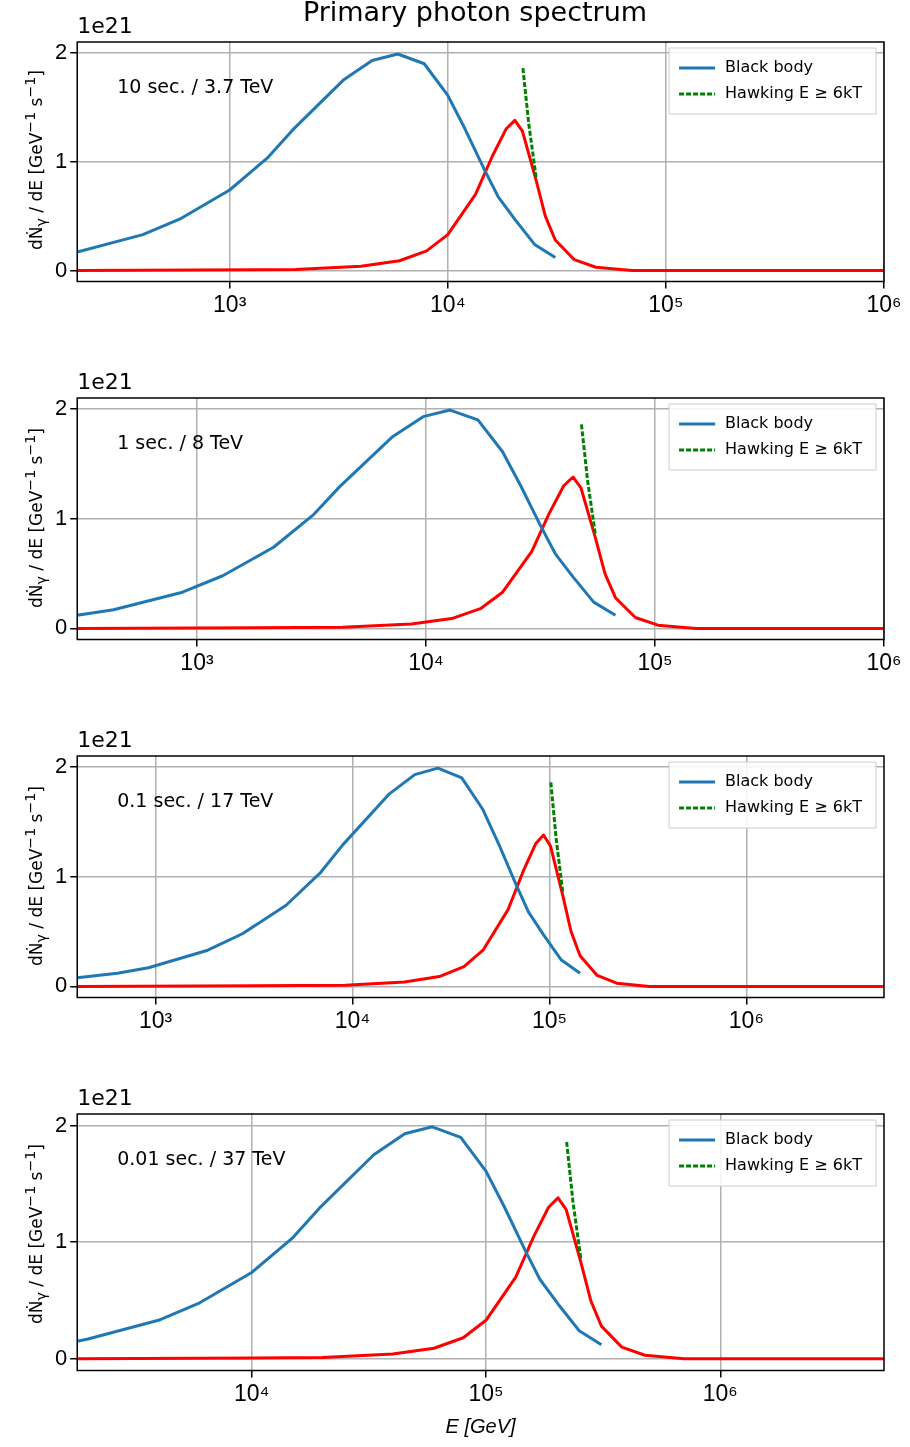  Describe the element at coordinates (195, 85) in the screenshot. I see `annotation: 10 sec. / 3.7 TeV` at that location.